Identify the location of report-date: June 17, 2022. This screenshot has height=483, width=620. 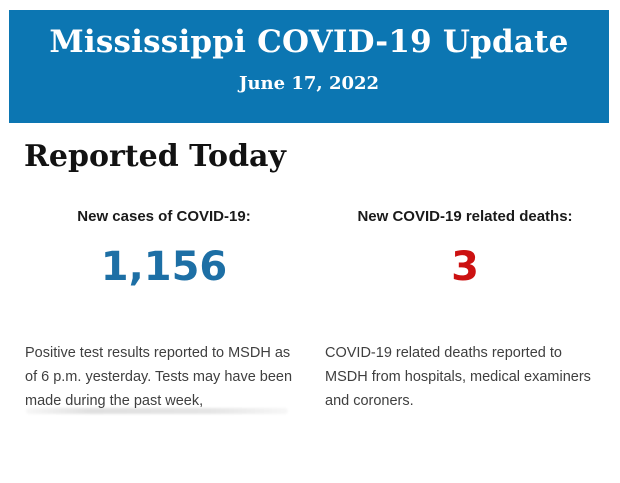
(309, 83).